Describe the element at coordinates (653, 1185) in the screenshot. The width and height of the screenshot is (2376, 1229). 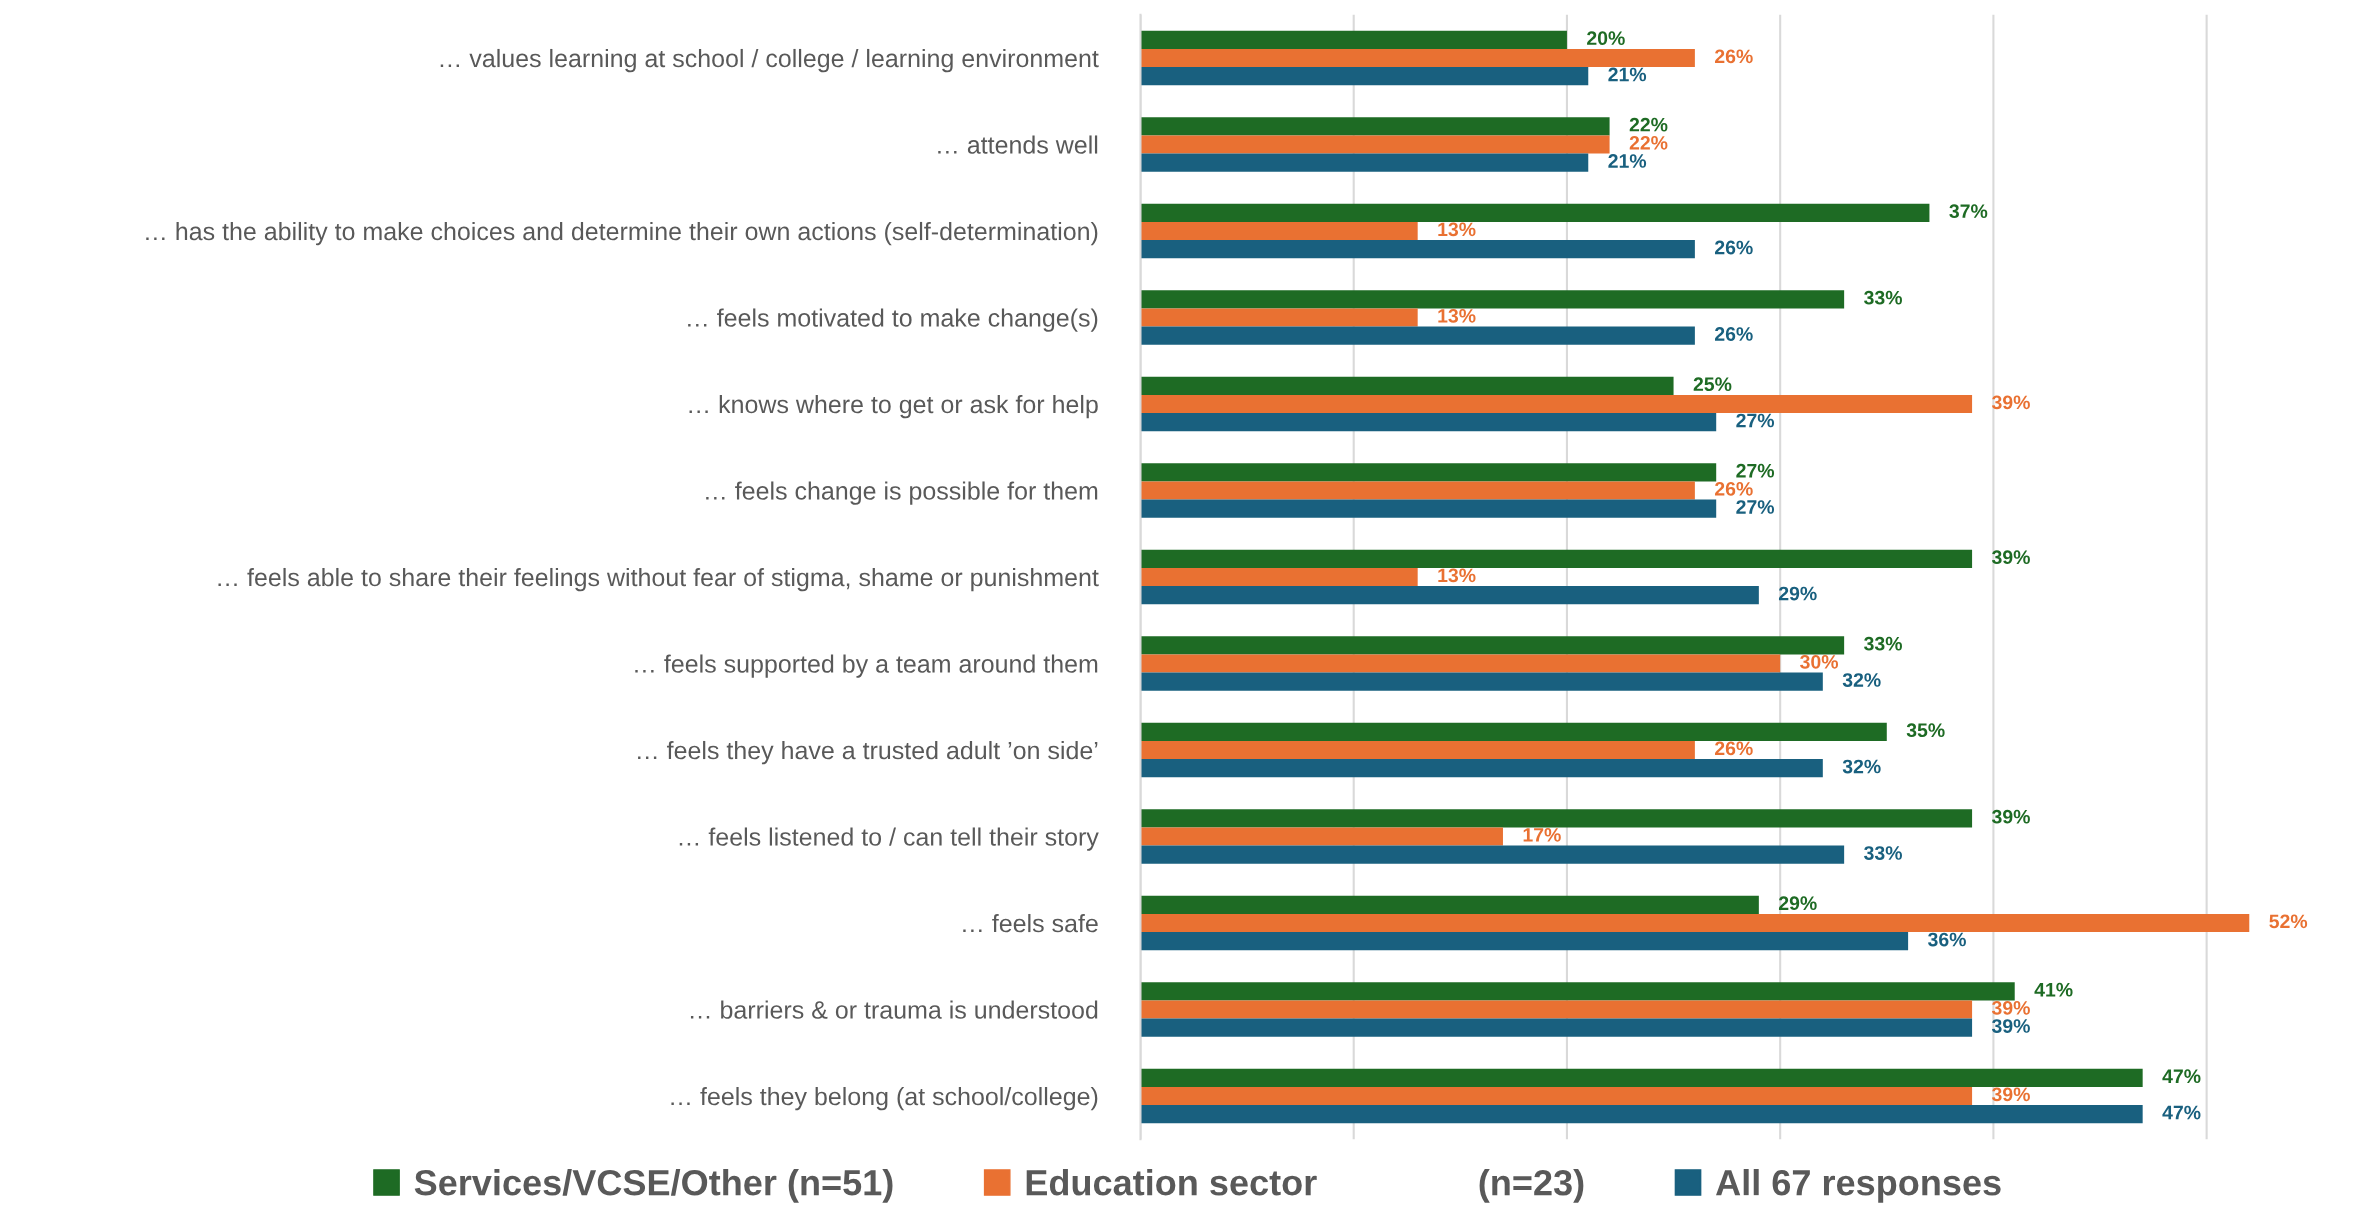
I see `legend-label: Services/VCSE/Other (n=51)` at that location.